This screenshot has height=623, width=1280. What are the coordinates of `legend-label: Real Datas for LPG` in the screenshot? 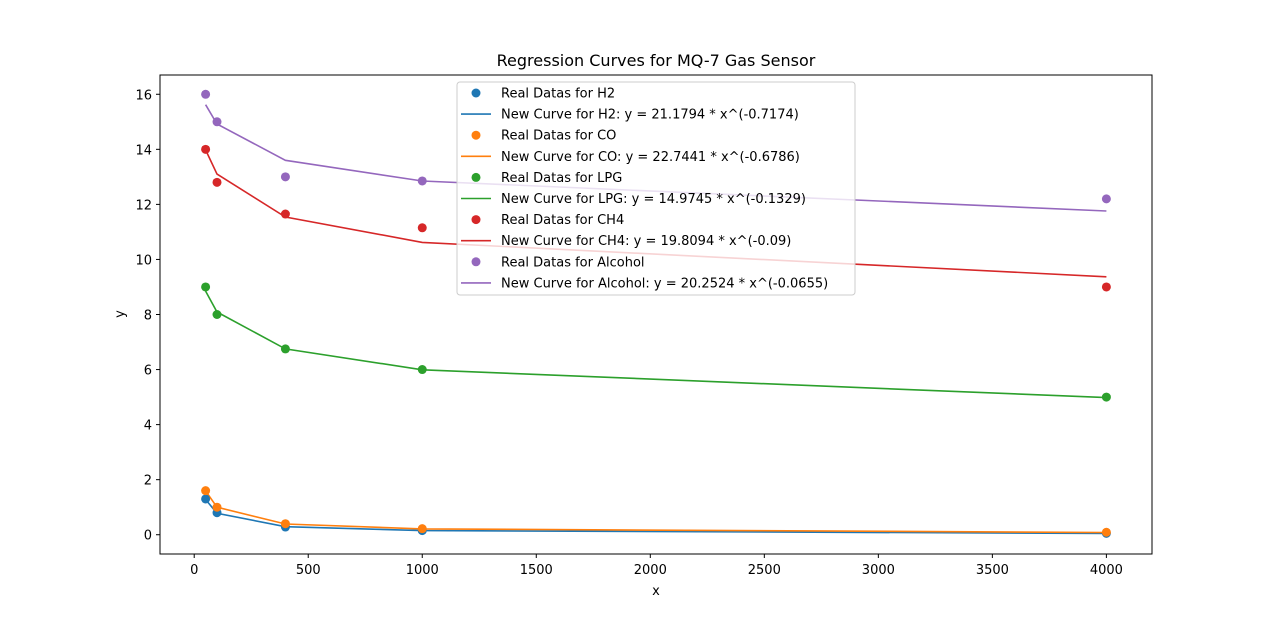 It's located at (561, 178).